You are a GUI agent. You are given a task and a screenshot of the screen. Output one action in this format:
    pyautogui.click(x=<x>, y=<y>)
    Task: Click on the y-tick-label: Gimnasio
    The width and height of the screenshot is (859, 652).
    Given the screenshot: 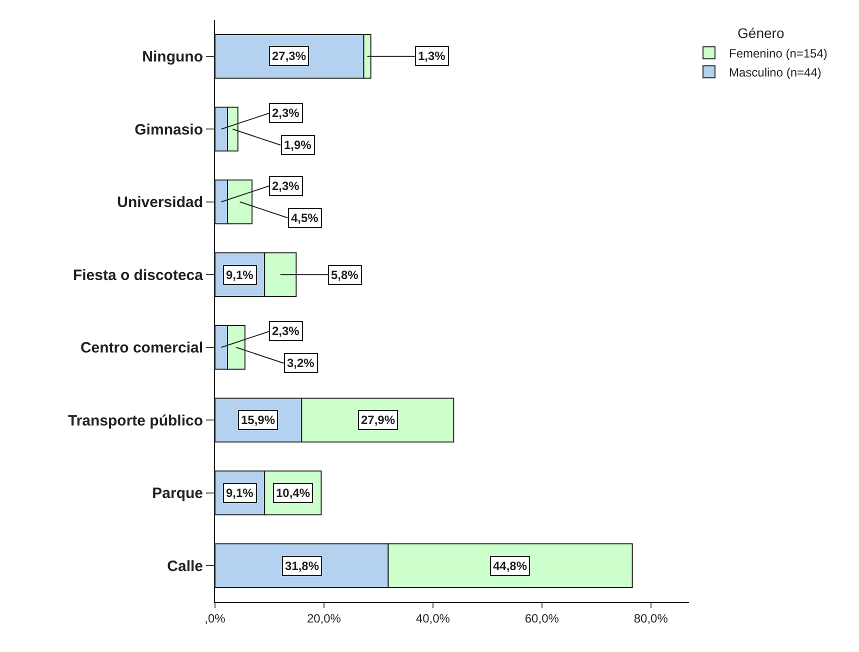 What is the action you would take?
    pyautogui.click(x=168, y=129)
    